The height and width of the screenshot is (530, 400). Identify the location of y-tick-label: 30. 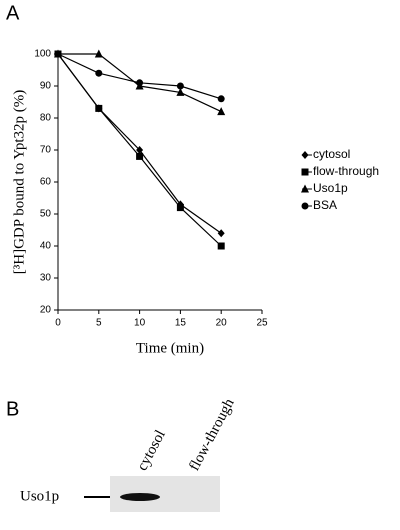
(46, 278).